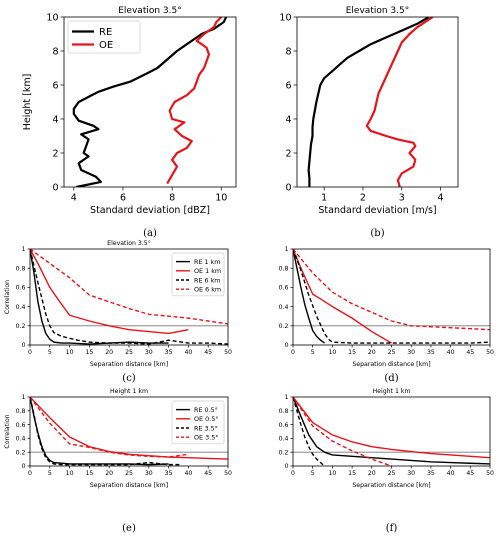 The width and height of the screenshot is (500, 537). What do you see at coordinates (150, 233) in the screenshot?
I see `panel-caption: (a)` at bounding box center [150, 233].